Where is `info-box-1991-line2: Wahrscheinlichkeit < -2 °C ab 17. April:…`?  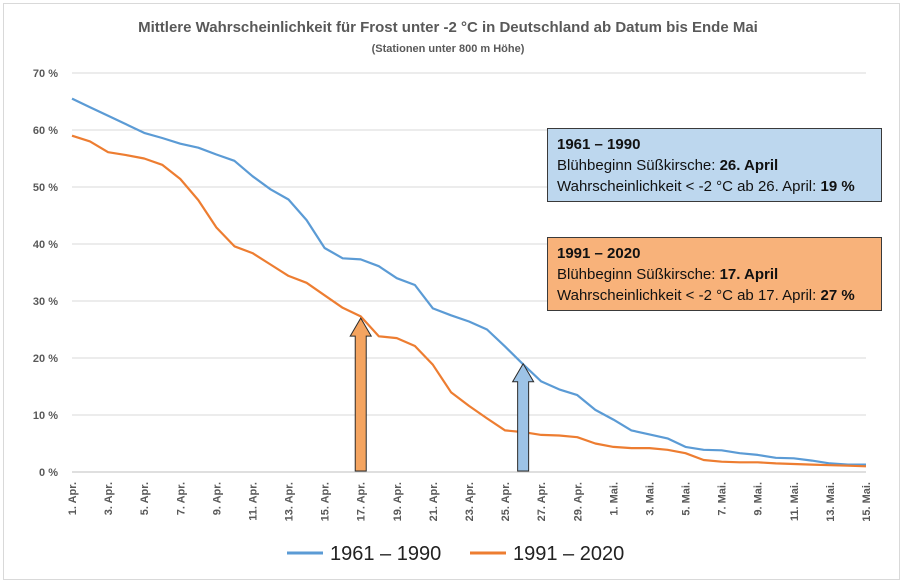 info-box-1991-line2: Wahrscheinlichkeit < -2 °C ab 17. April:… is located at coordinates (714, 295).